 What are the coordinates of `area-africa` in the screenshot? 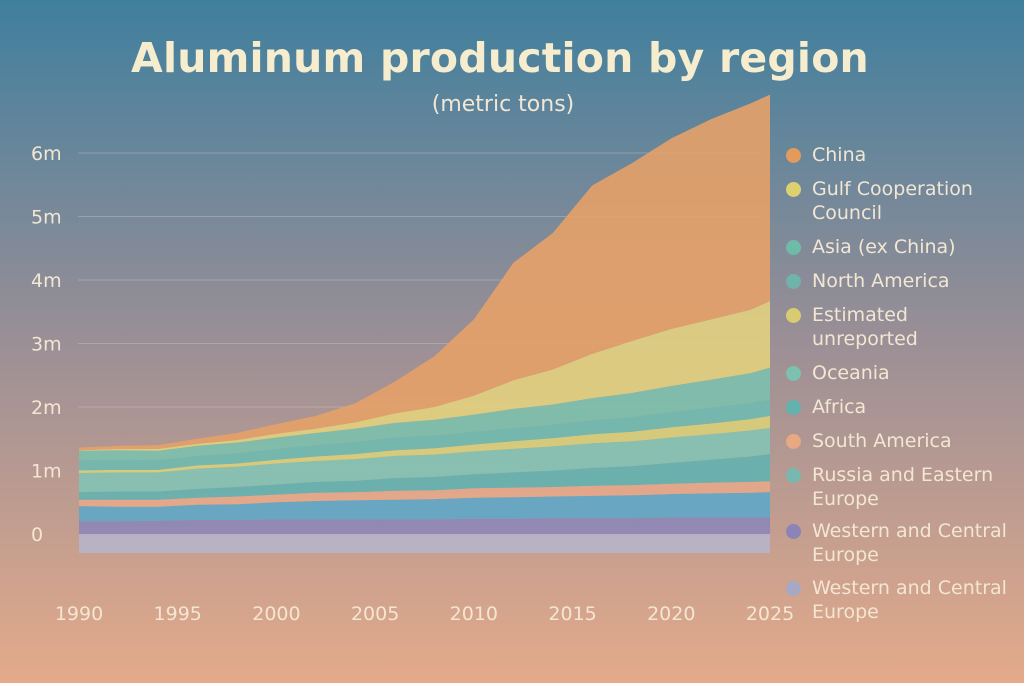 It's located at (424, 477).